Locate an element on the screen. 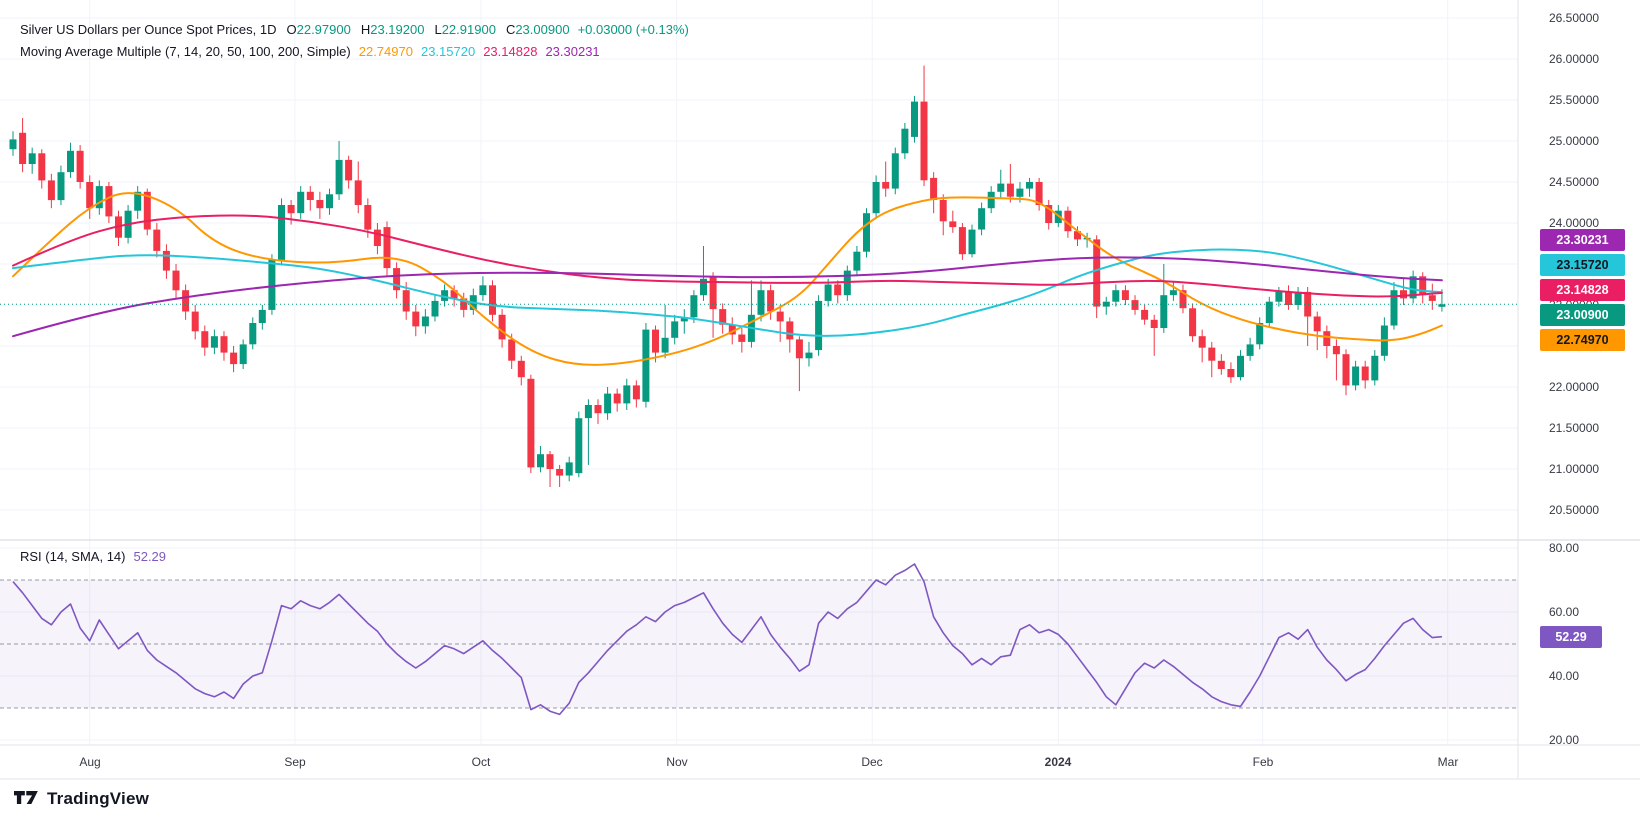 The image size is (1640, 829). time-axis-label: Aug is located at coordinates (90, 762).